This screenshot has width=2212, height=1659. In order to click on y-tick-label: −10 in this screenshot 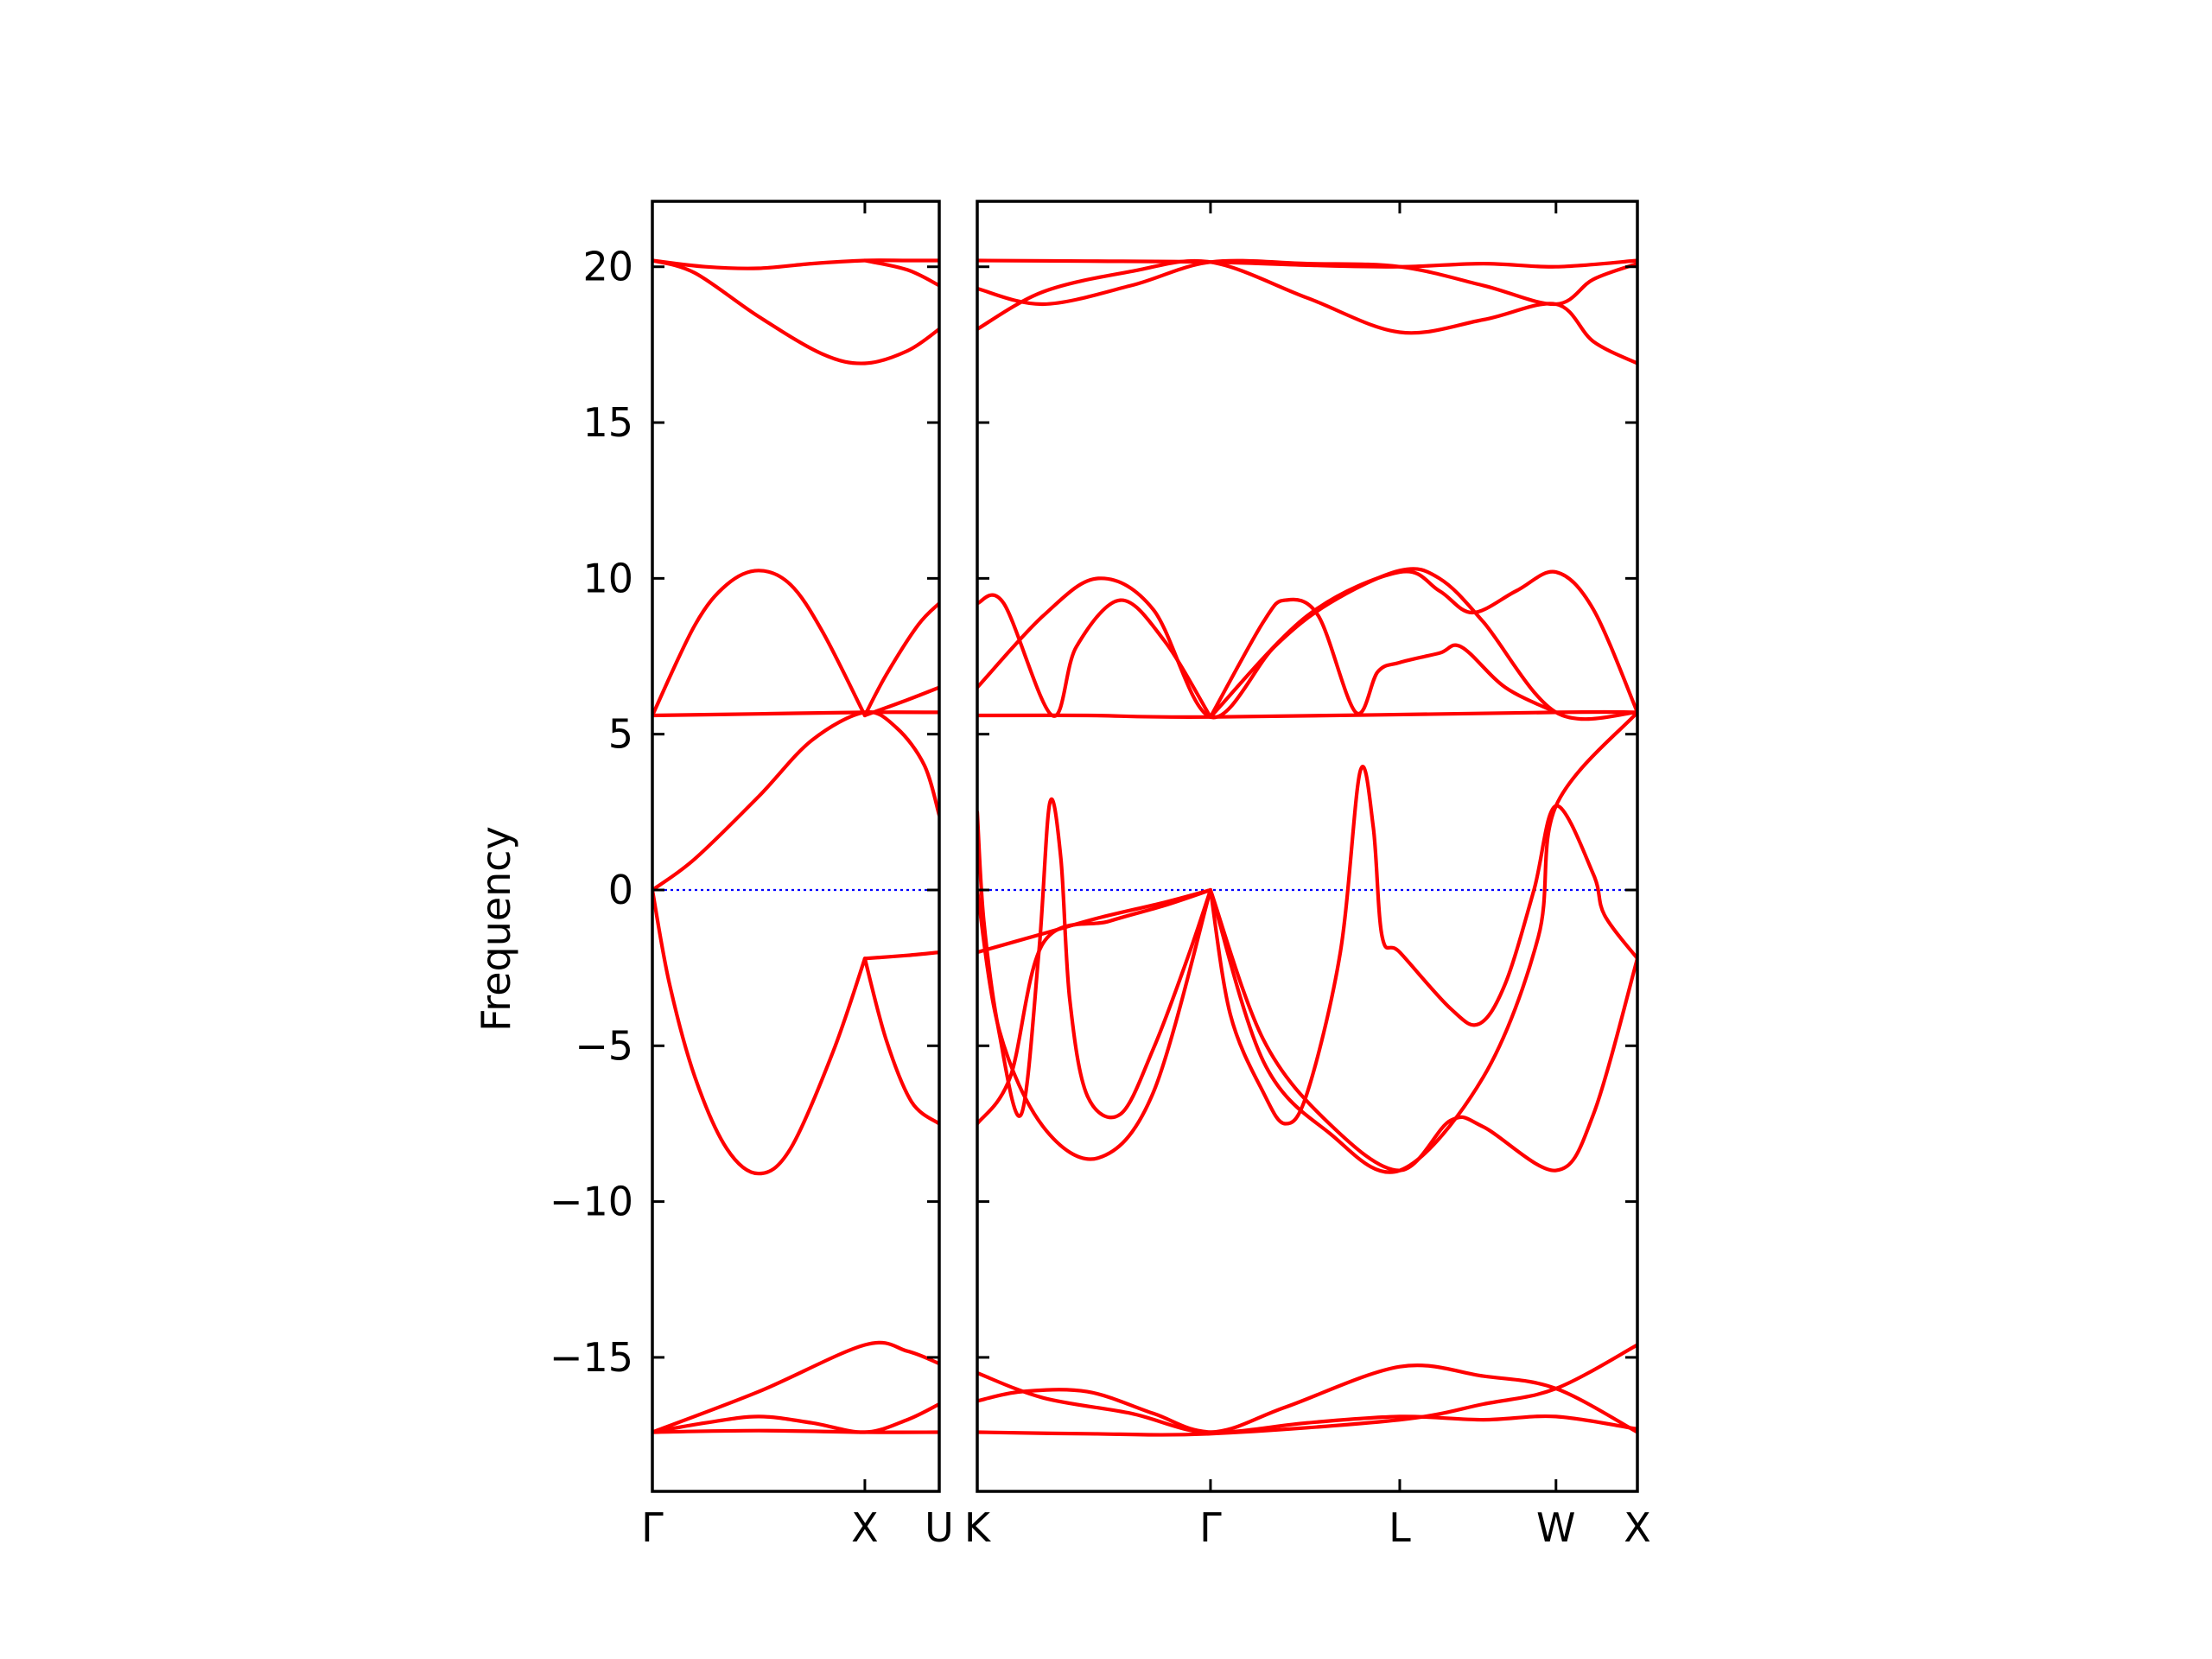, I will do `click(591, 1202)`.